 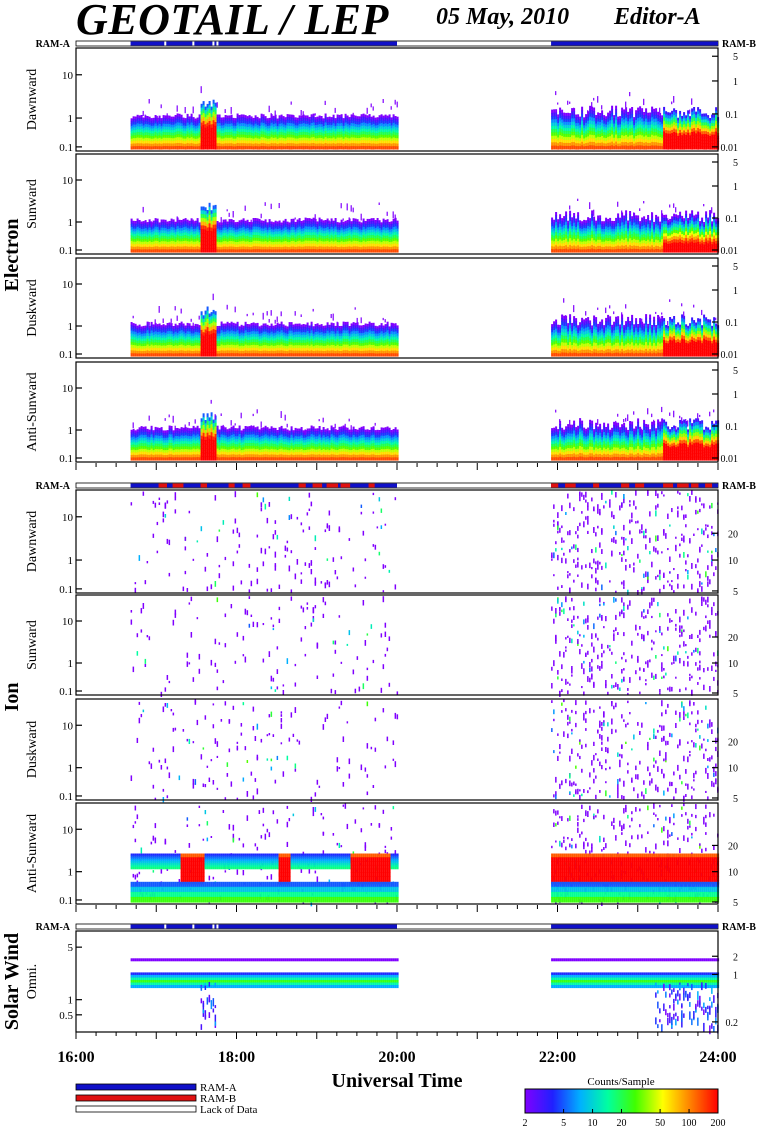 I want to click on panel-label: Duskward, so click(x=32, y=750).